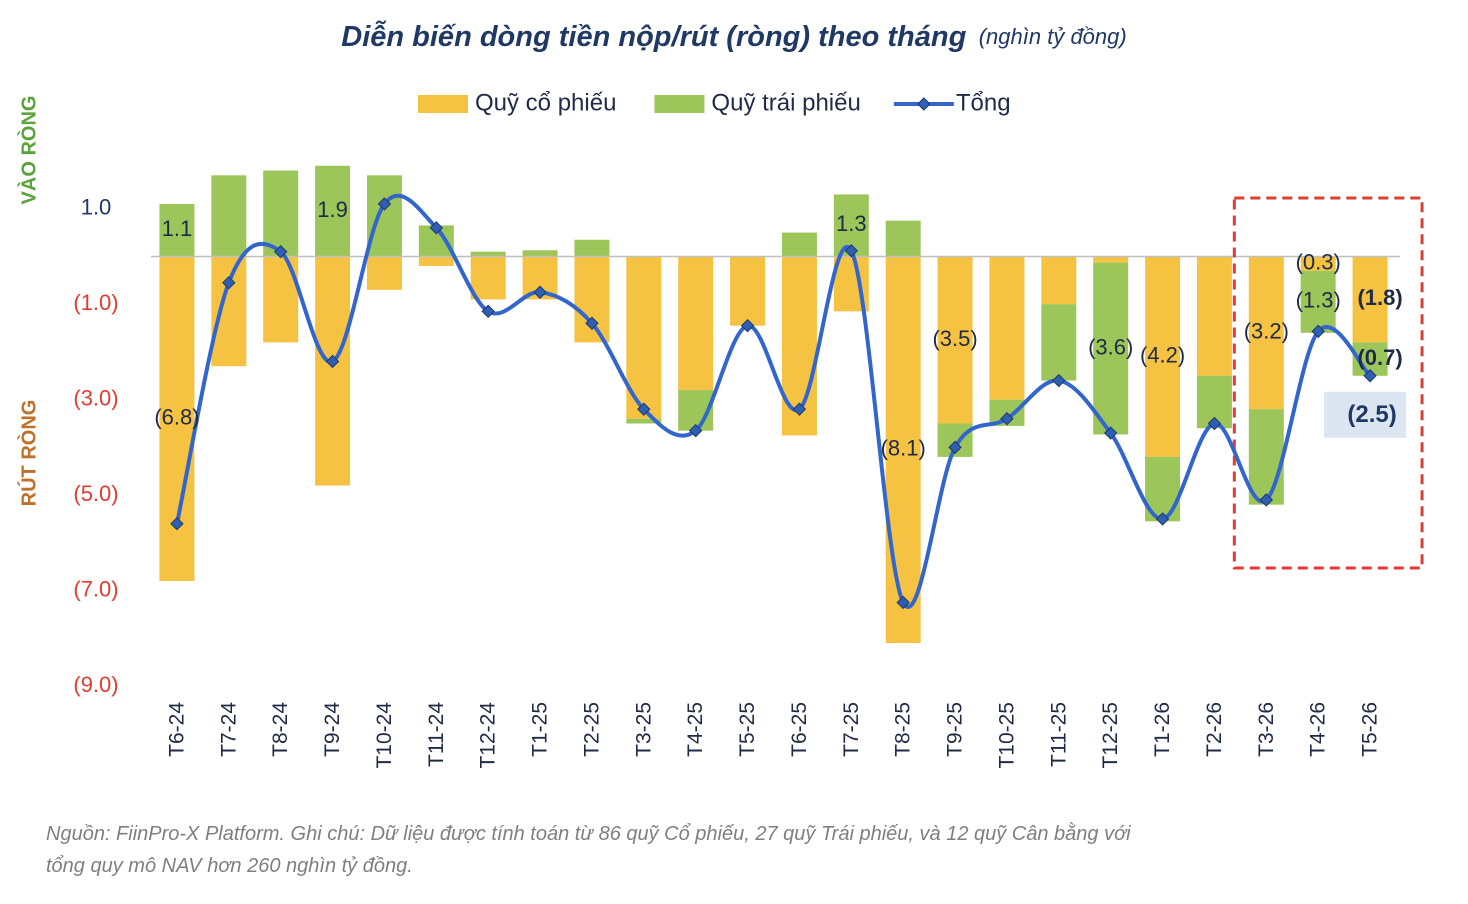  Describe the element at coordinates (1379, 357) in the screenshot. I see `data-label: (0.7)` at that location.